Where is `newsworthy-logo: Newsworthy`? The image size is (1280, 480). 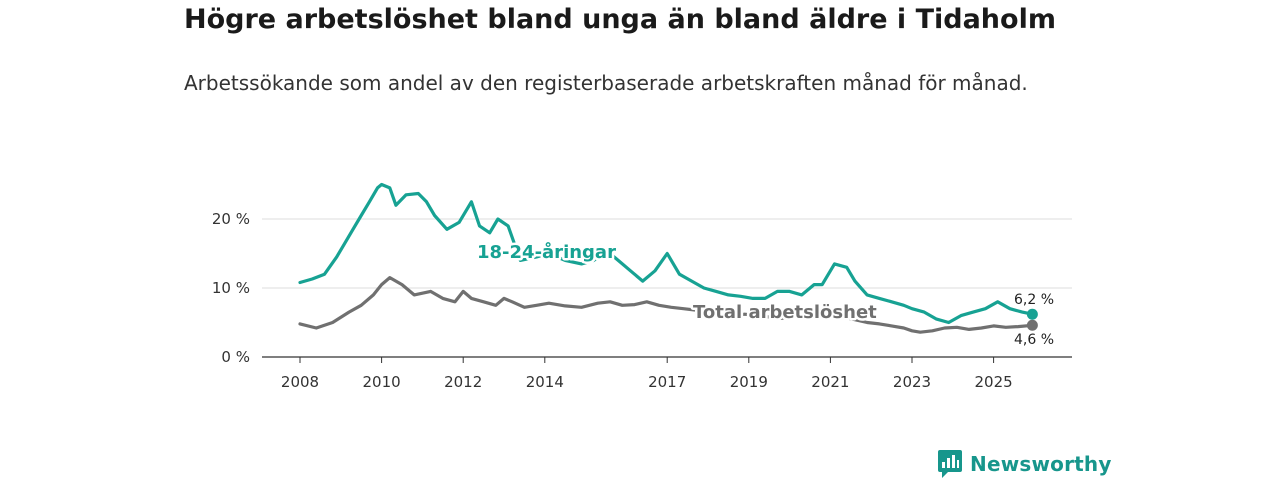 newsworthy-logo: Newsworthy is located at coordinates (1025, 464).